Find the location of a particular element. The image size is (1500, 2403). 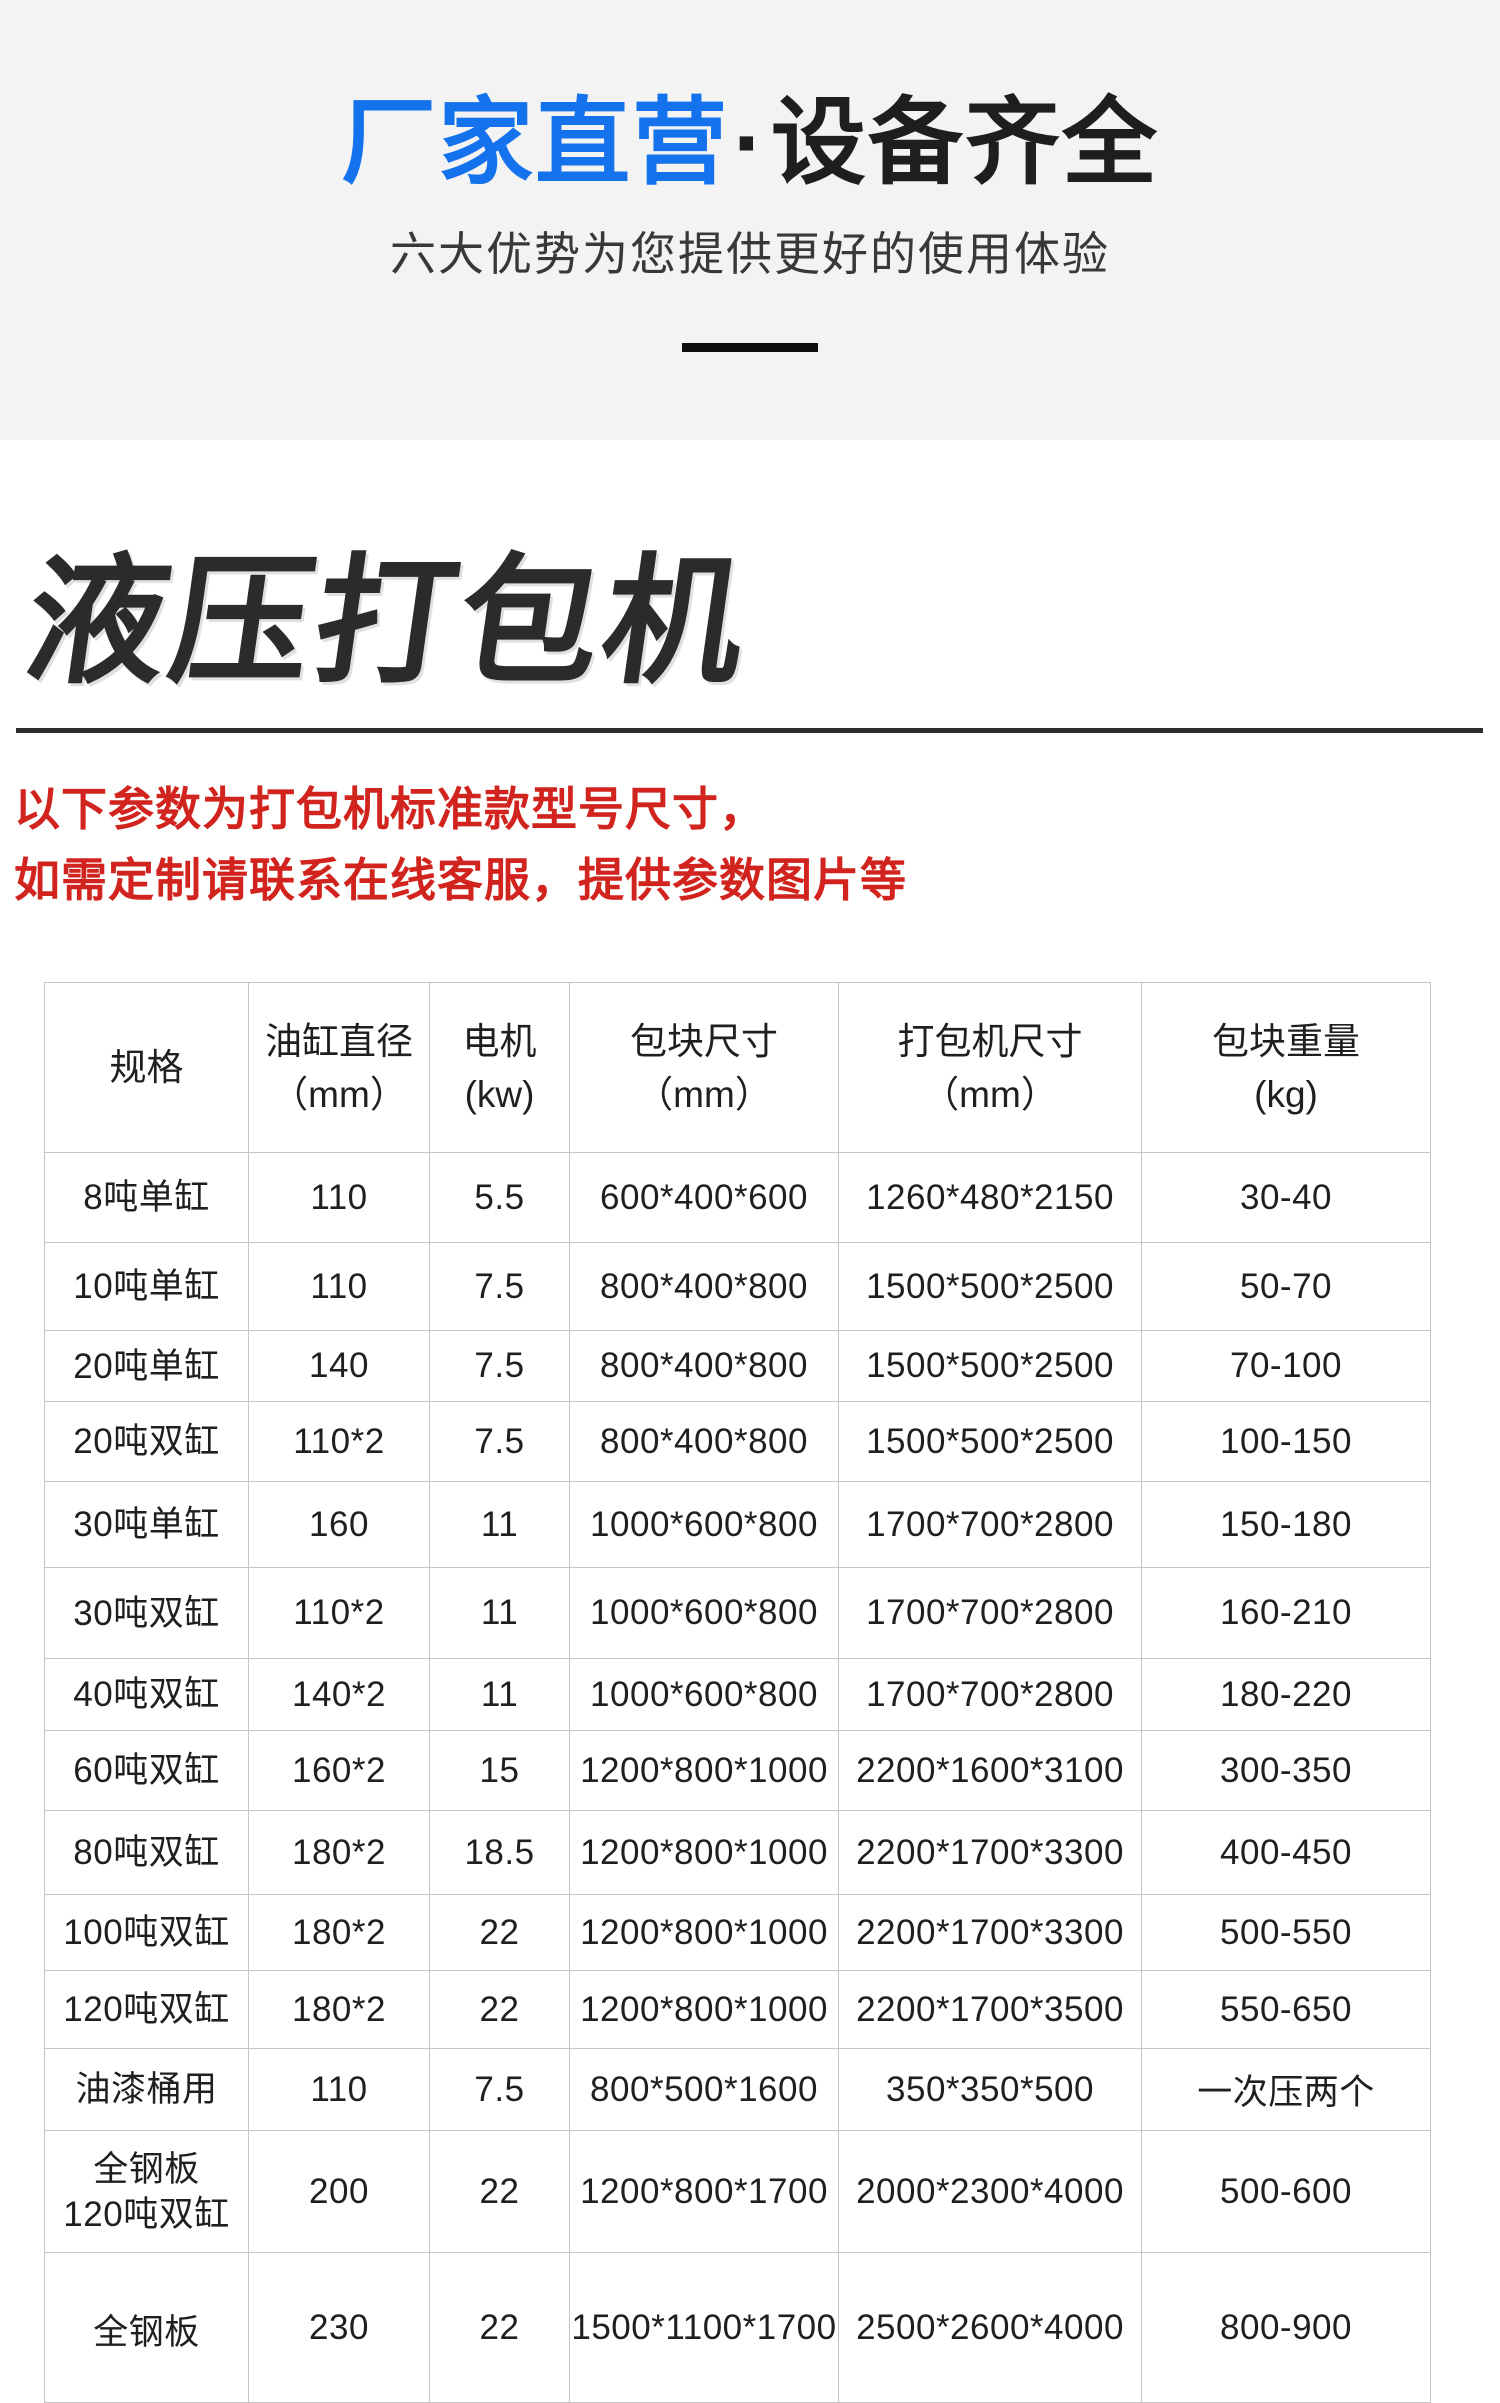

cell-spec: 100吨双缸 is located at coordinates (146, 1932).